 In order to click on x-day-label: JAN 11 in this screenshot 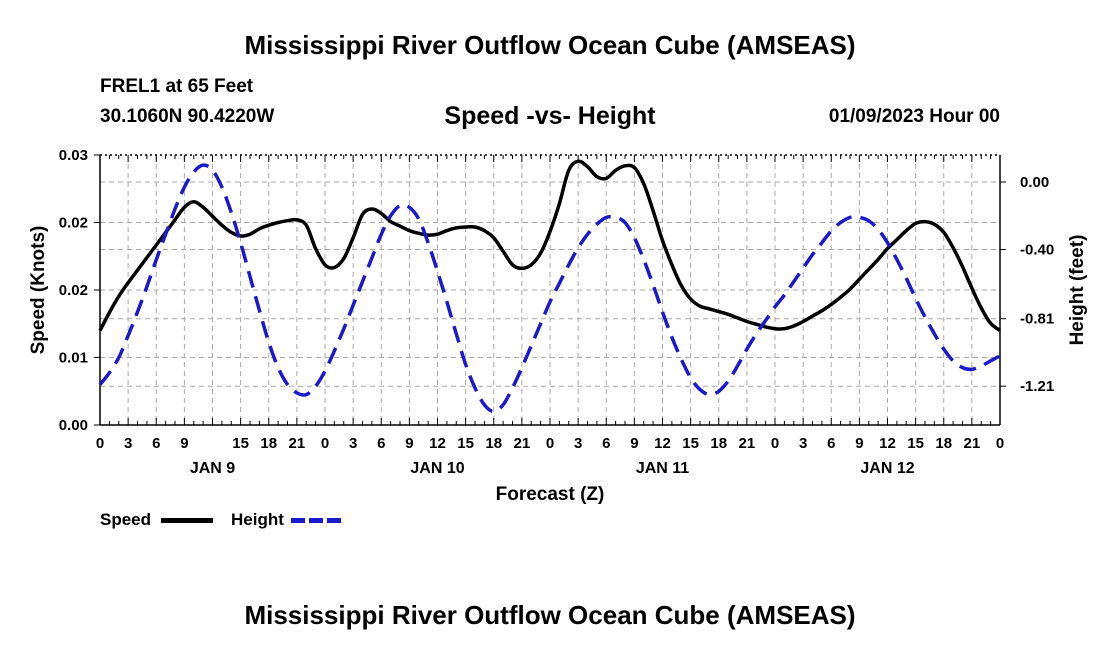, I will do `click(662, 468)`.